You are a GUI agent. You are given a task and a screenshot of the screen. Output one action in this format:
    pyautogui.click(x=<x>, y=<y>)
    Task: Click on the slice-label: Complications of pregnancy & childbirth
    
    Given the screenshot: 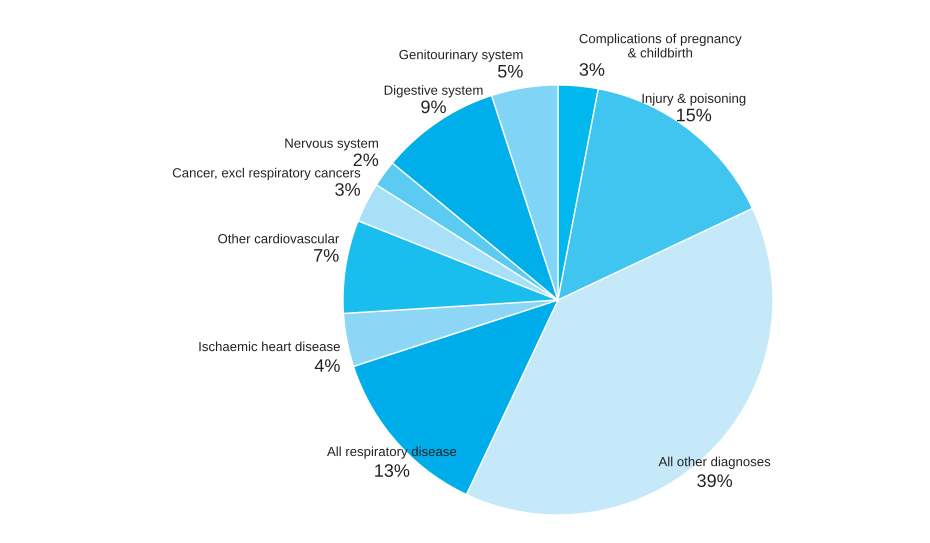 What is the action you would take?
    pyautogui.click(x=661, y=46)
    